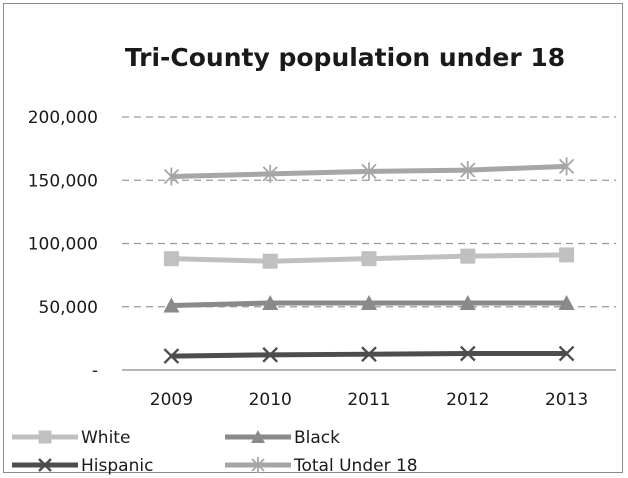 The width and height of the screenshot is (628, 478). I want to click on y-tick-label: 100,000, so click(63, 245).